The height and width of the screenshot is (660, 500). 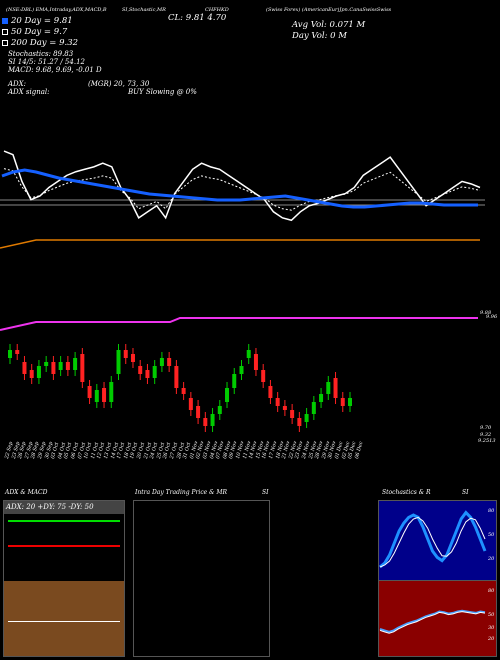 What do you see at coordinates (486, 435) in the screenshot?
I see `price-label-4: 9.32` at bounding box center [486, 435].